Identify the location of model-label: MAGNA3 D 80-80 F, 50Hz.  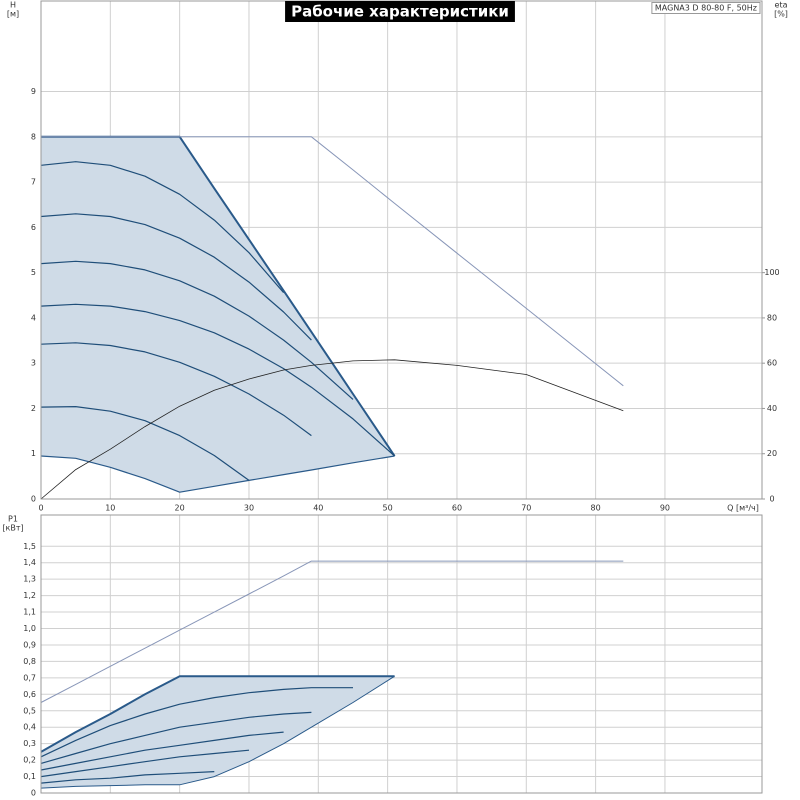
(706, 8).